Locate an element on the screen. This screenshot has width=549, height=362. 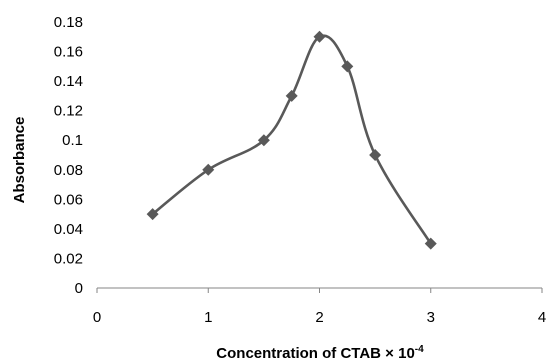
x-axis-title-text: Concentration of CTAB × 10 is located at coordinates (315, 353).